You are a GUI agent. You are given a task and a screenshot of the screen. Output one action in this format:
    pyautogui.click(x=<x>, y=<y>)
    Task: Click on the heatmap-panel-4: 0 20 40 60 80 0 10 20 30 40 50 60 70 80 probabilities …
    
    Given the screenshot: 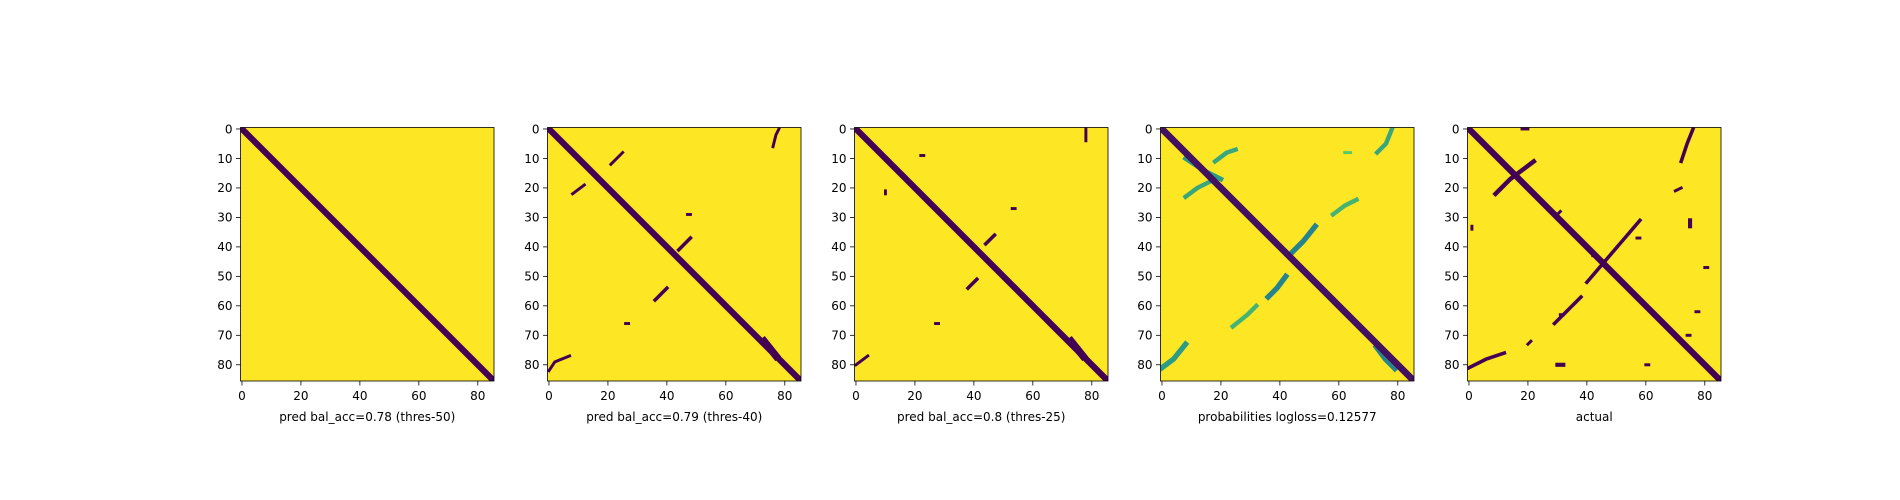 What is the action you would take?
    pyautogui.click(x=1275, y=273)
    